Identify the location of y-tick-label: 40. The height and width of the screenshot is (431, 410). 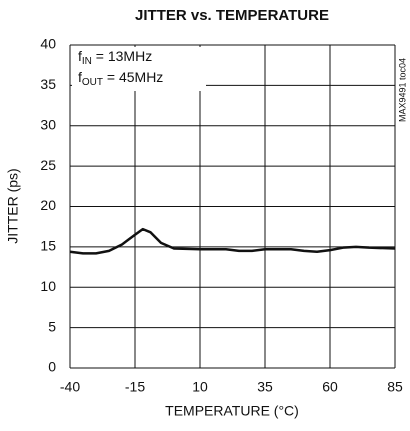
(48, 44).